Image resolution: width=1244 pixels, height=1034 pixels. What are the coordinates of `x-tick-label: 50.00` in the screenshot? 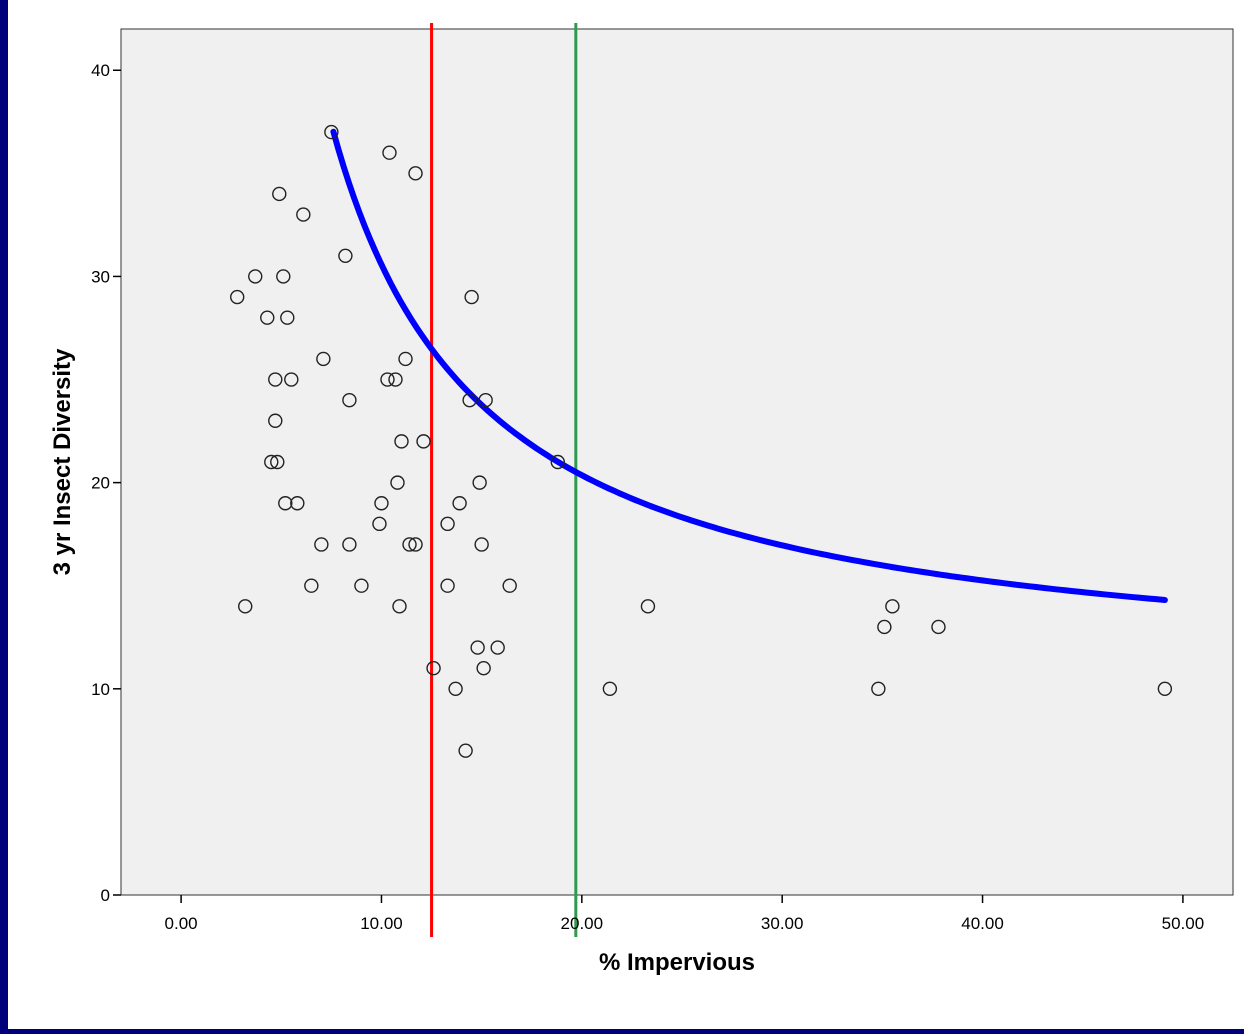 It's located at (1183, 923).